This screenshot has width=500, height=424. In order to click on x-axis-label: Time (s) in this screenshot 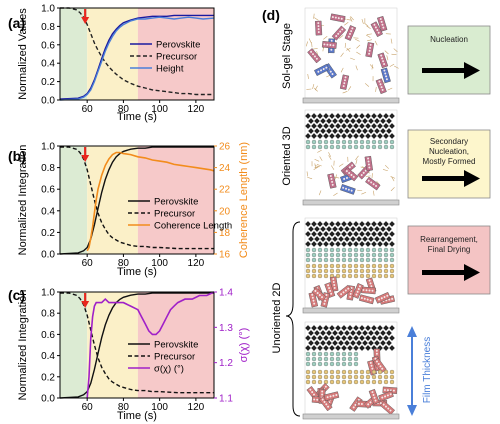, I will do `click(137, 416)`.